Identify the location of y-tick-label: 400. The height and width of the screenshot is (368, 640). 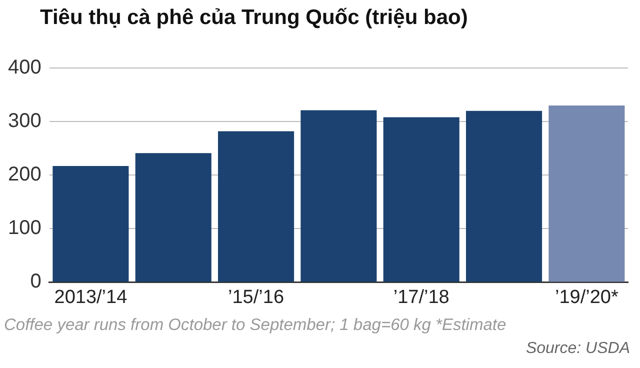
(25, 67).